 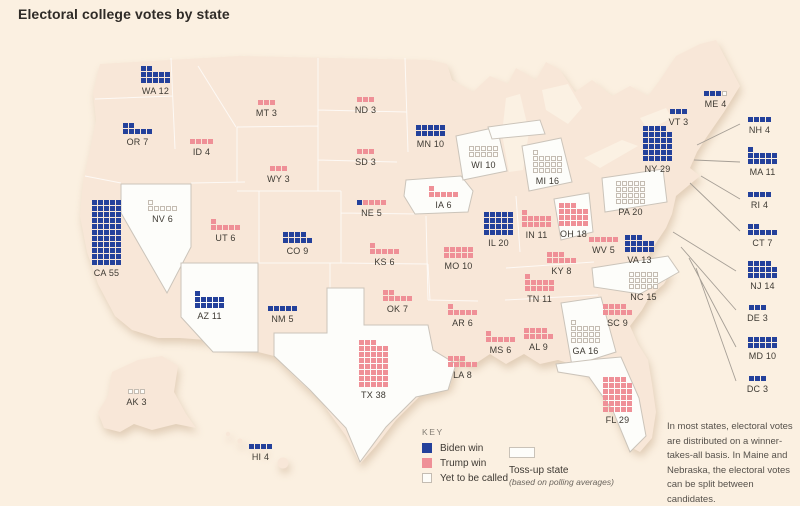 I want to click on trump-win-label: Trump win, so click(x=463, y=463).